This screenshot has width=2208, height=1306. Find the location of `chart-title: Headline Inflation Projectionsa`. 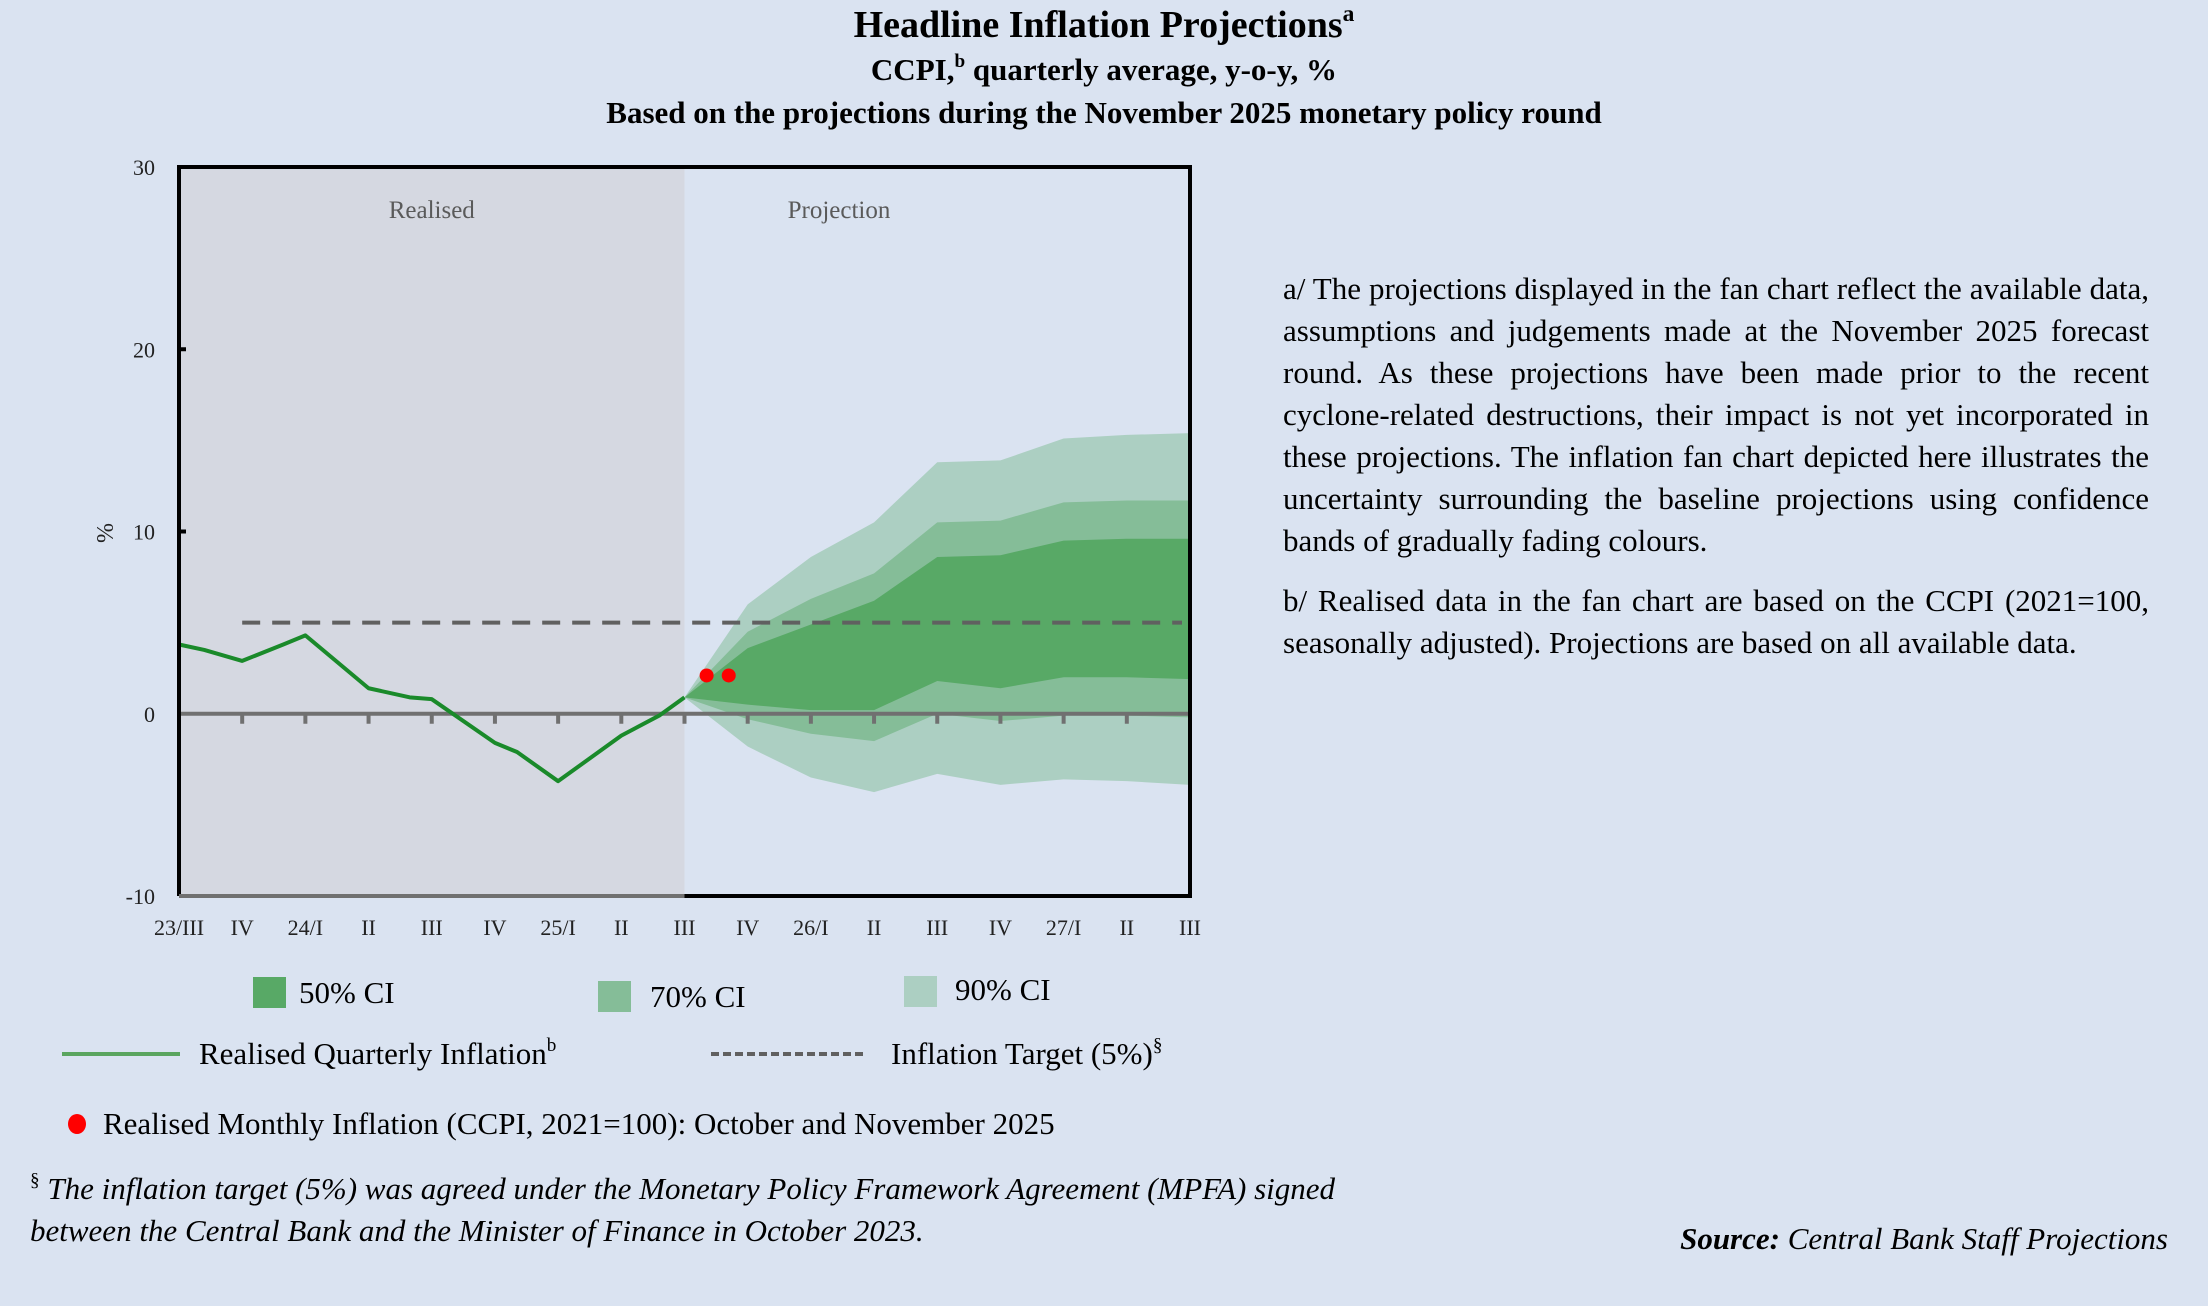

chart-title: Headline Inflation Projectionsa is located at coordinates (1104, 25).